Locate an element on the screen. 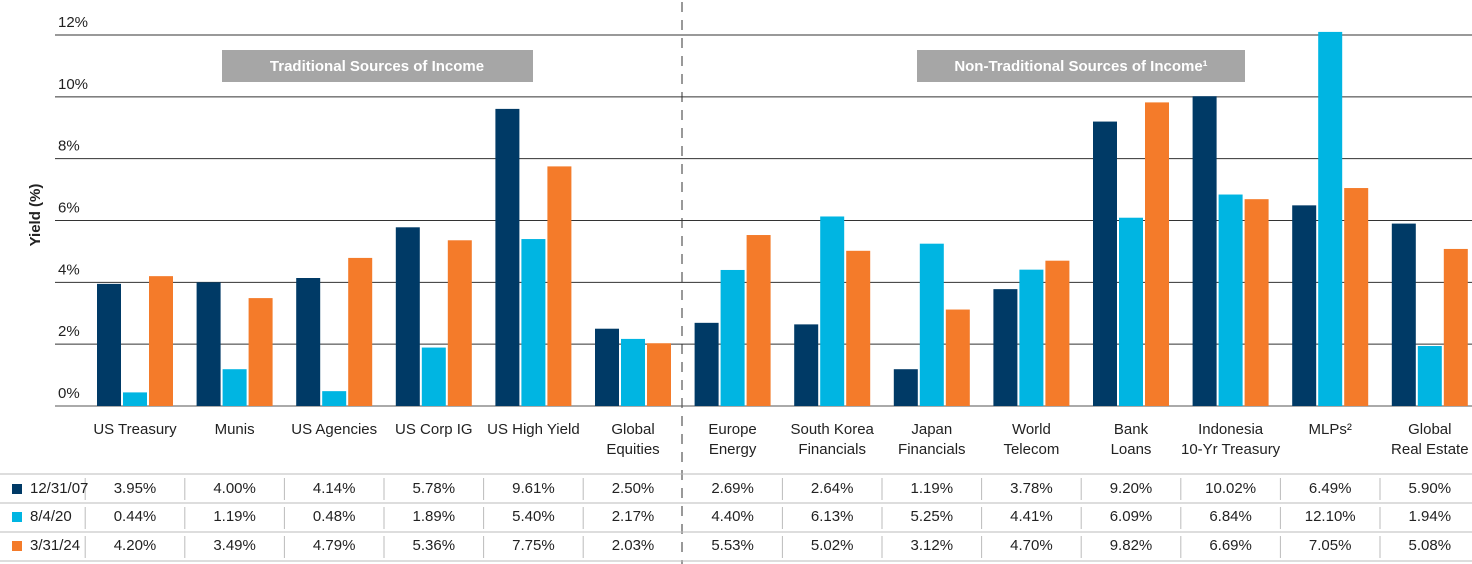 The height and width of the screenshot is (564, 1472). x-tick-label: US Corp IG is located at coordinates (434, 429).